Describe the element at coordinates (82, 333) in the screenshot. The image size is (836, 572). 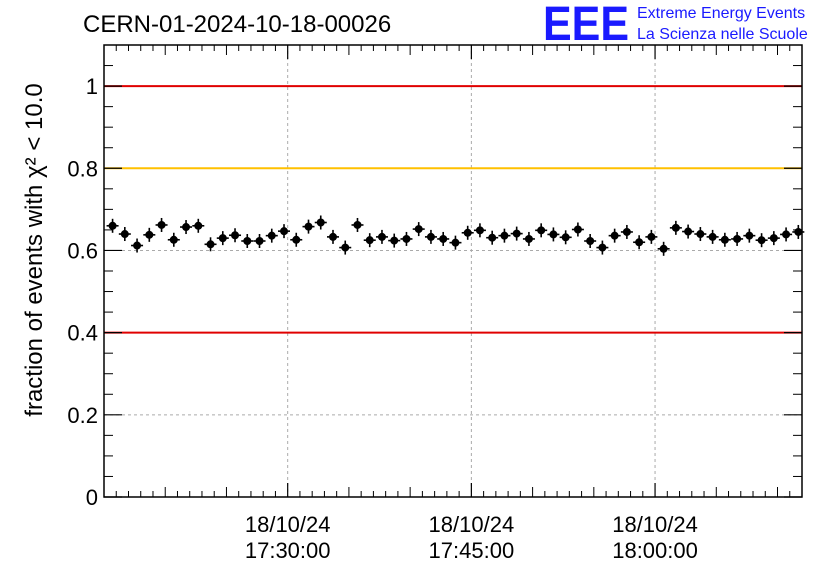
I see `y-tick-label: 0.4` at that location.